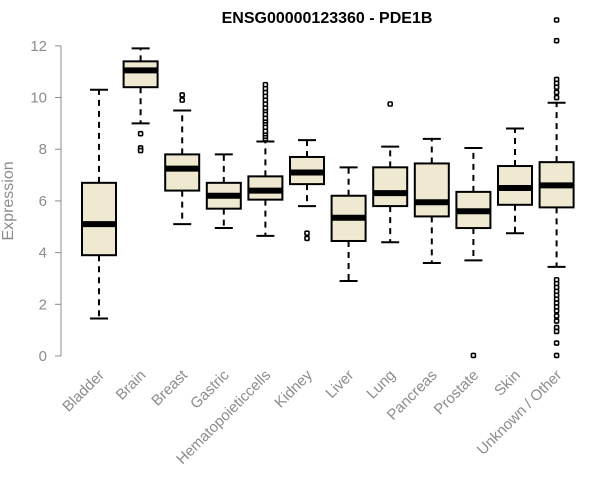 This screenshot has width=600, height=500. What do you see at coordinates (307, 190) in the screenshot?
I see `box-kidney` at bounding box center [307, 190].